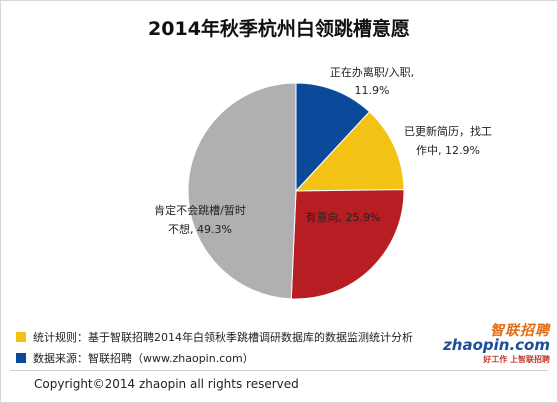  Describe the element at coordinates (372, 72) in the screenshot. I see `slice-label-0-line1: 正在办离职/入职,` at that location.